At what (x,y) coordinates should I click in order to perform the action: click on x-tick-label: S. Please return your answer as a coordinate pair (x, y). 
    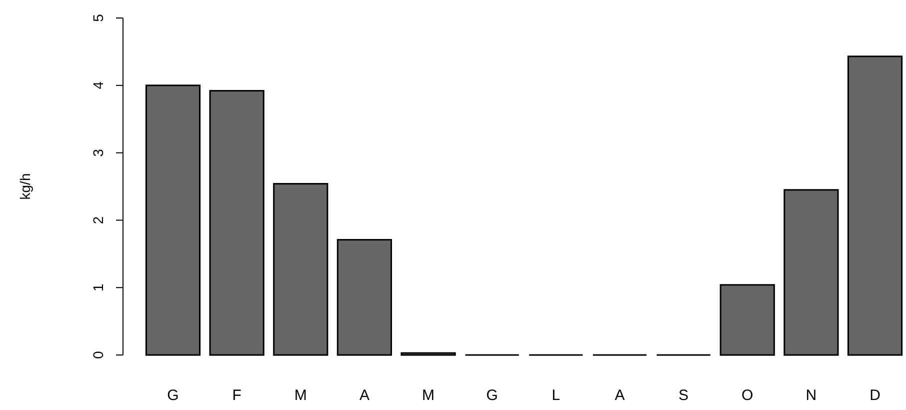
    Looking at the image, I should click on (683, 395).